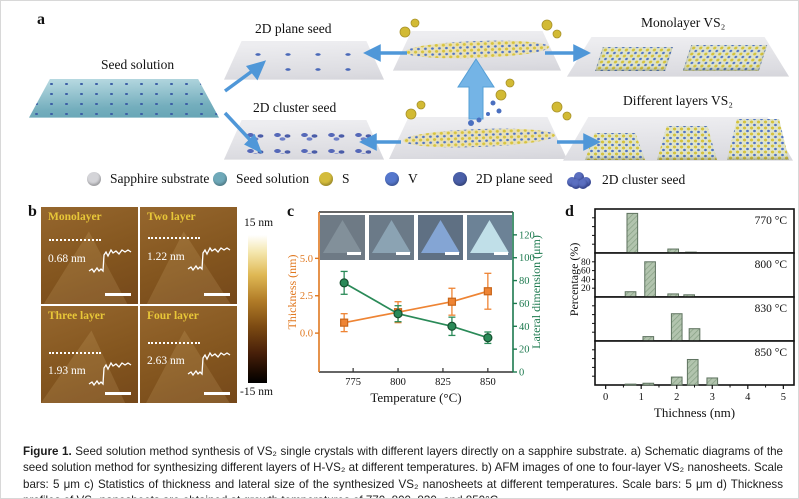 This screenshot has width=799, height=499. Describe the element at coordinates (293, 28) in the screenshot. I see `plane-seed-label: 2D plane seed` at that location.